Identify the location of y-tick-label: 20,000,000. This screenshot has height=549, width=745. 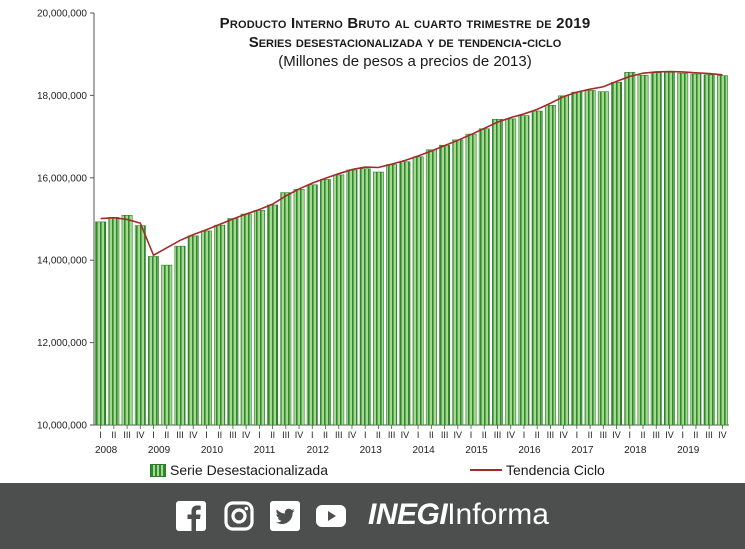
(62, 14).